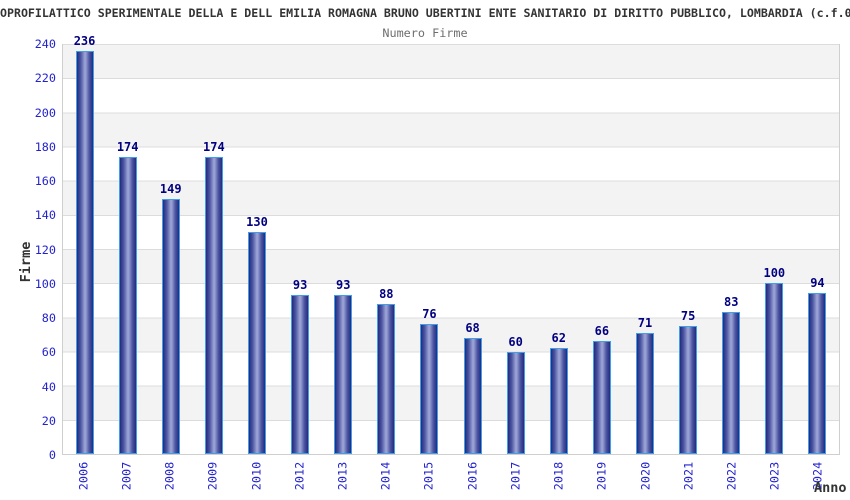  What do you see at coordinates (817, 283) in the screenshot?
I see `bar-value-label: 94` at bounding box center [817, 283].